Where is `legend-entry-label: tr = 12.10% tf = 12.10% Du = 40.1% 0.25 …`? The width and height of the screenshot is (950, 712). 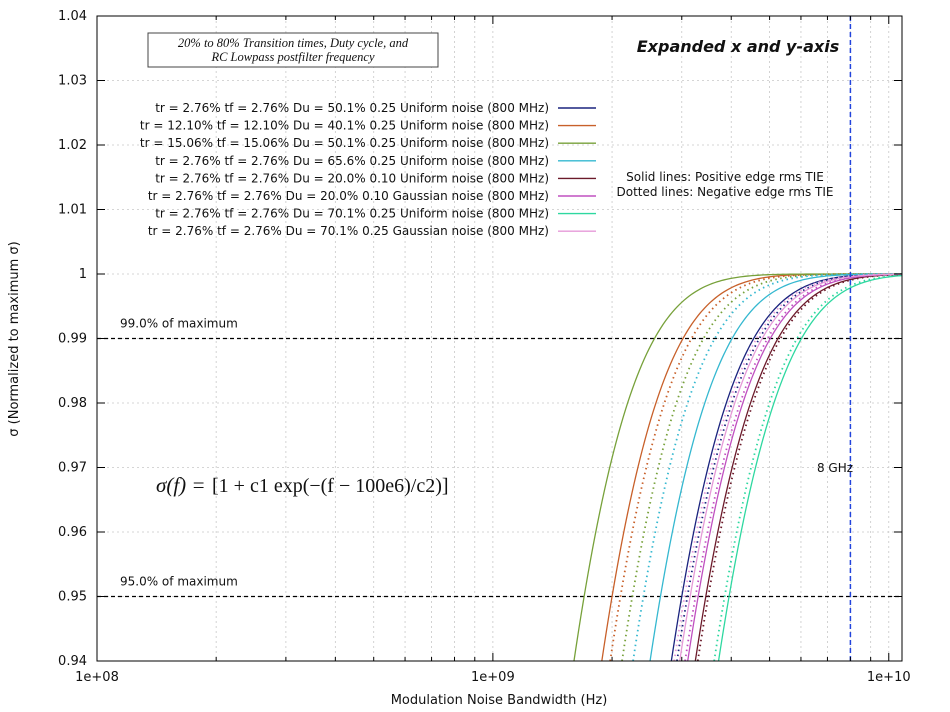 legend-entry-label: tr = 12.10% tf = 12.10% Du = 40.1% 0.25 … is located at coordinates (344, 126).